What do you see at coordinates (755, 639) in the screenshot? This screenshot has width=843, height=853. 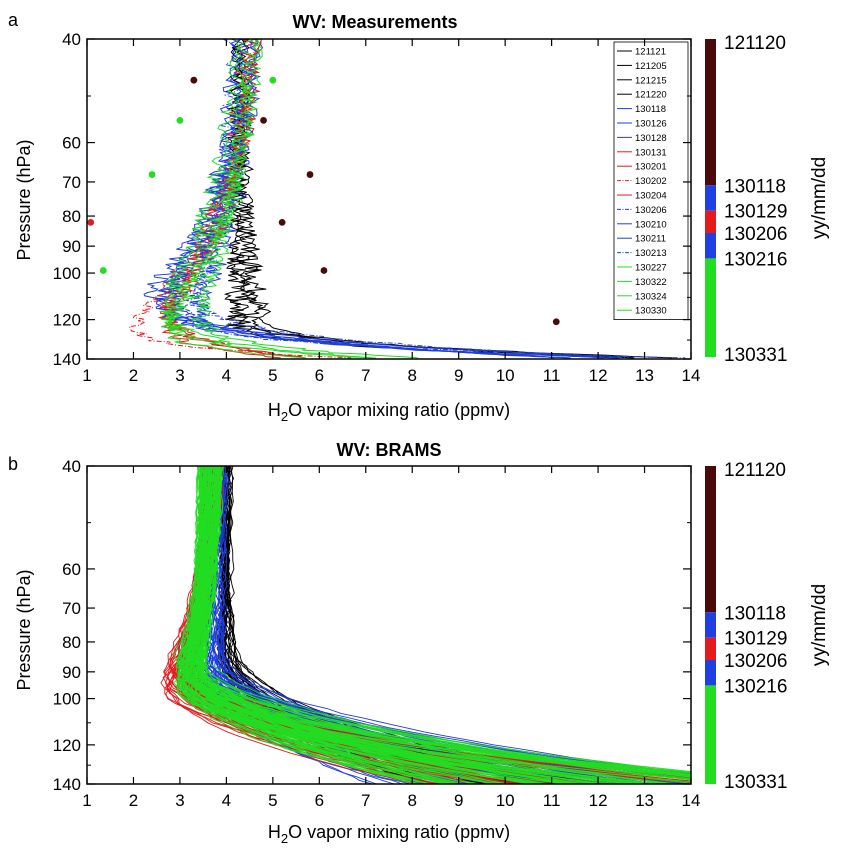 I see `colorbar-tick-label: 130129` at bounding box center [755, 639].